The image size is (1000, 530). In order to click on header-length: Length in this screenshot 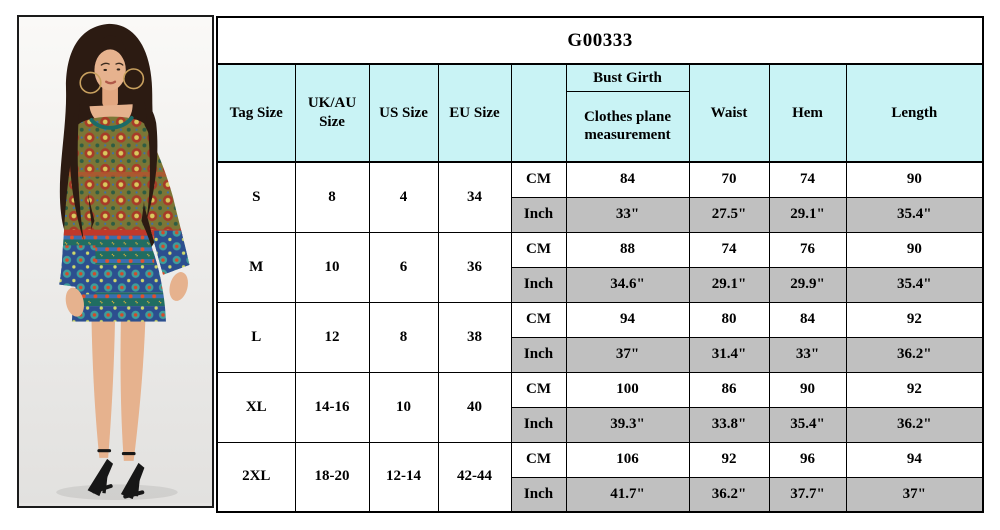, I will do `click(914, 113)`.